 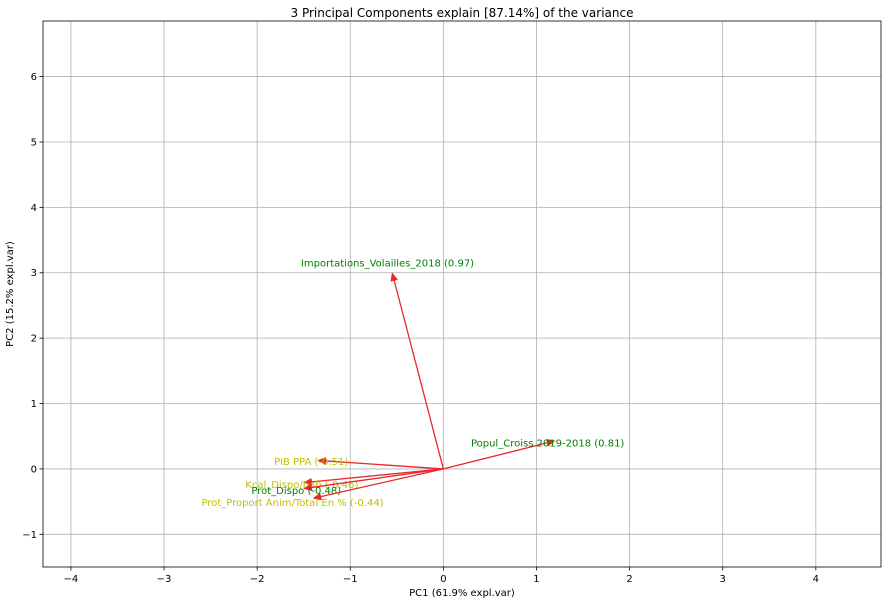 I want to click on y-tick-label: 3, so click(x=34, y=273).